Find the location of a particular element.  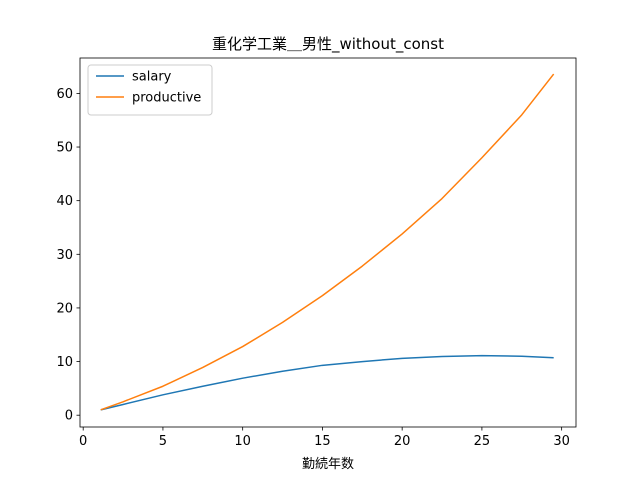

x-tick-label: 15 is located at coordinates (322, 441).